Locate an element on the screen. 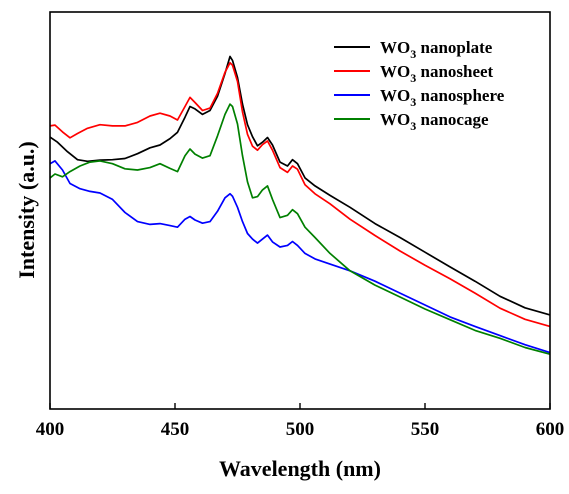 Image resolution: width=569 pixels, height=494 pixels. x-axis-title: Wavelength (nm) is located at coordinates (300, 468).